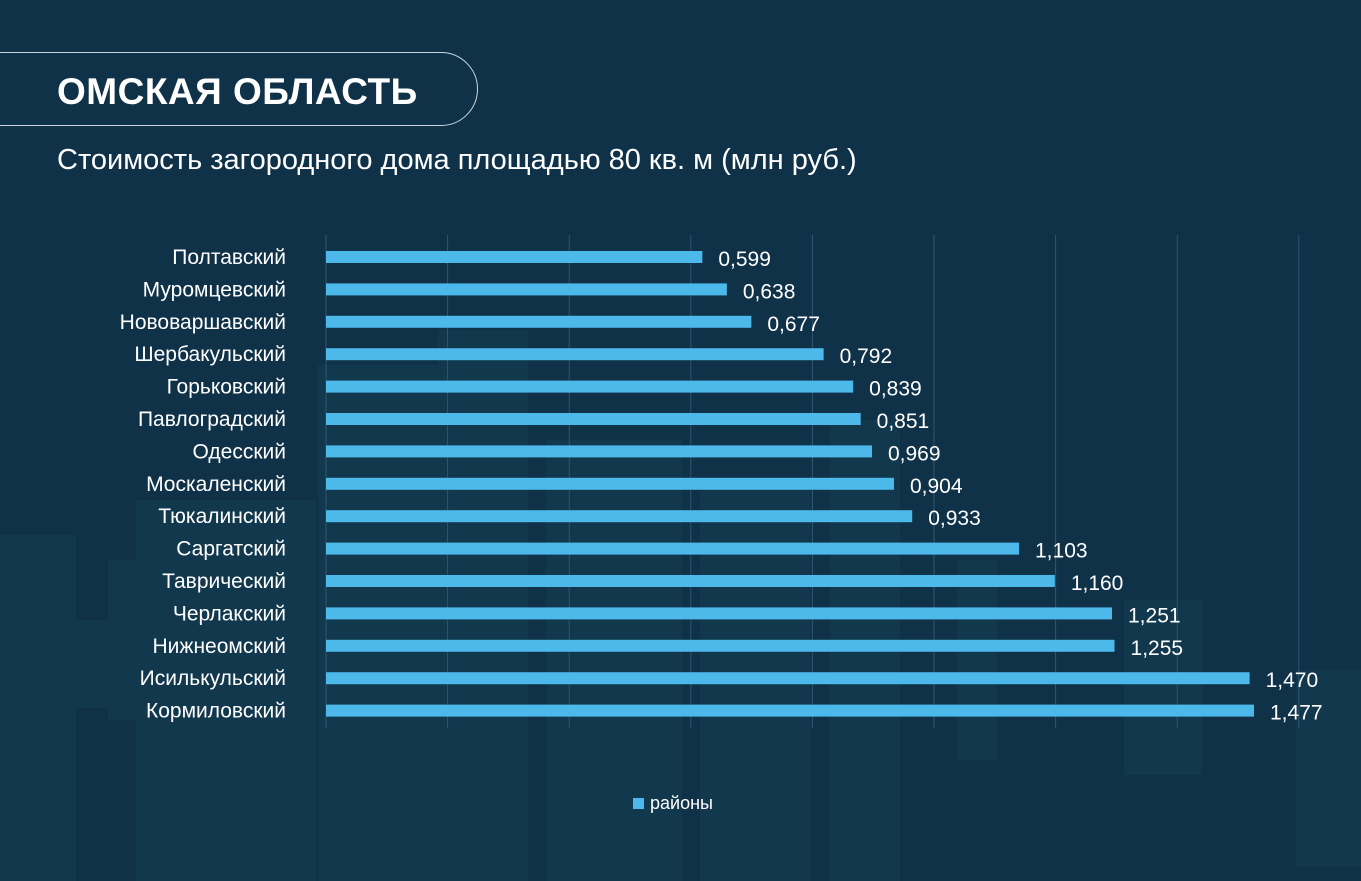 The width and height of the screenshot is (1361, 881). I want to click on title-frame, so click(239, 89).